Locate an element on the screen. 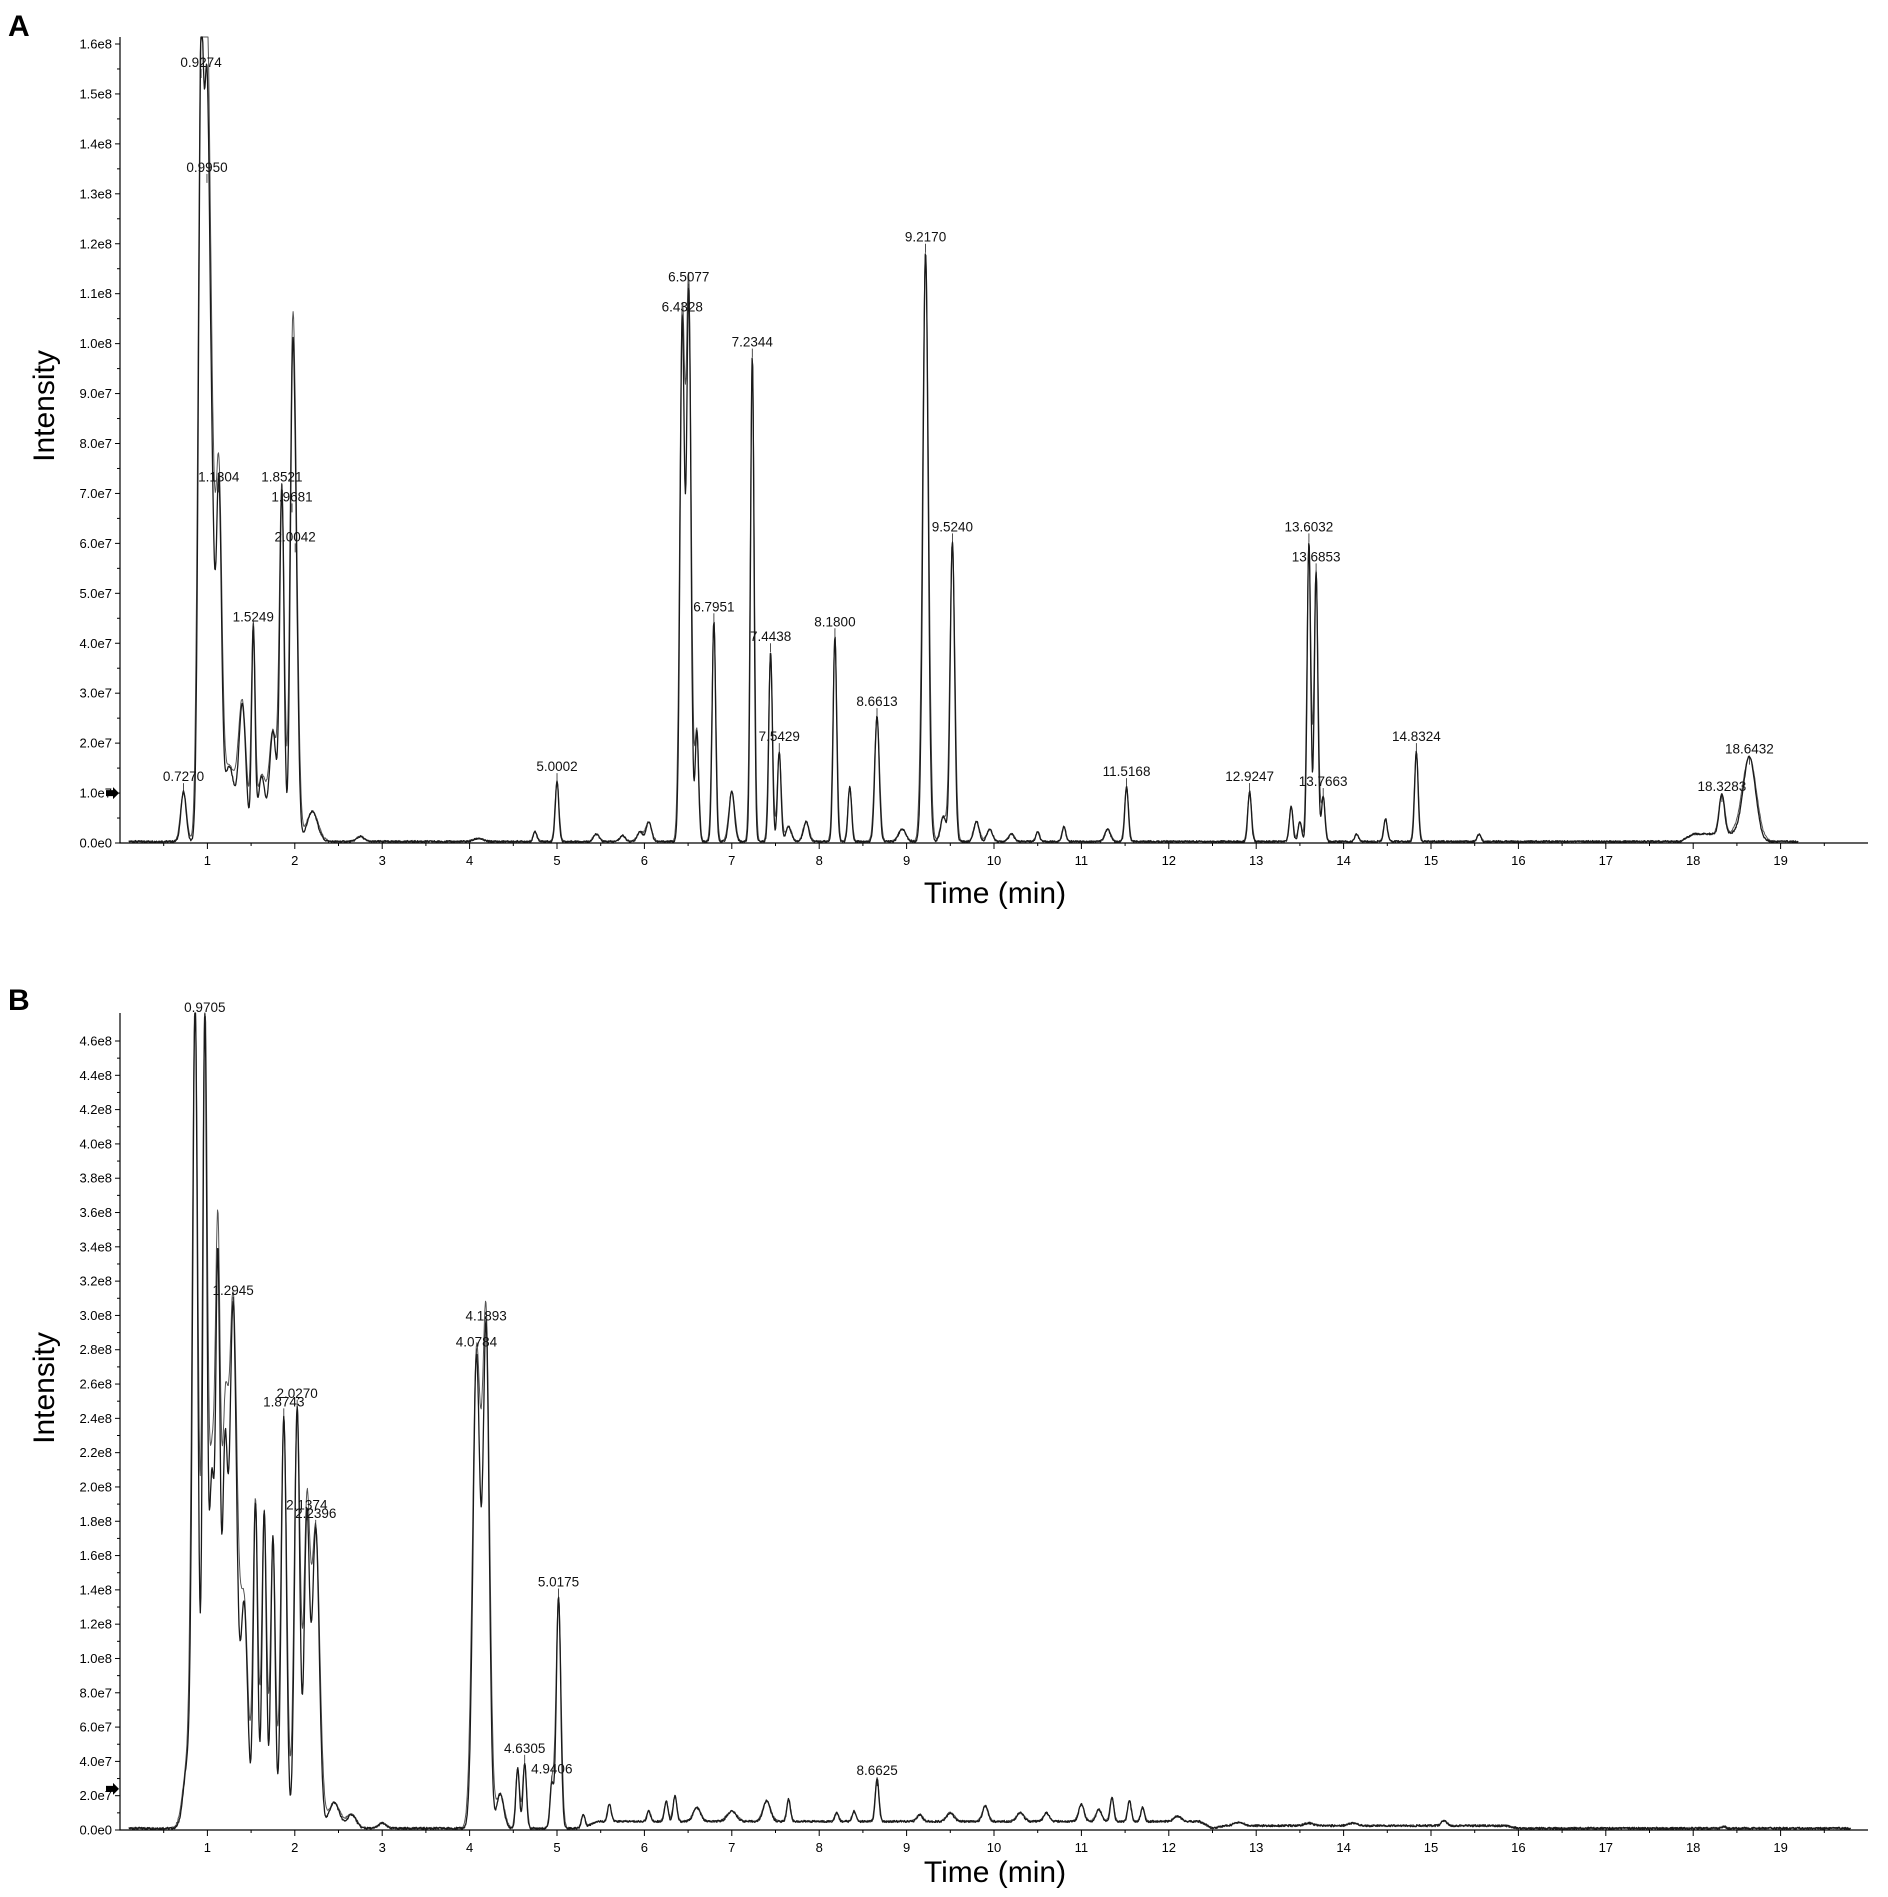 This screenshot has width=1888, height=1897. peak-label-a: 6.7951 is located at coordinates (713, 606).